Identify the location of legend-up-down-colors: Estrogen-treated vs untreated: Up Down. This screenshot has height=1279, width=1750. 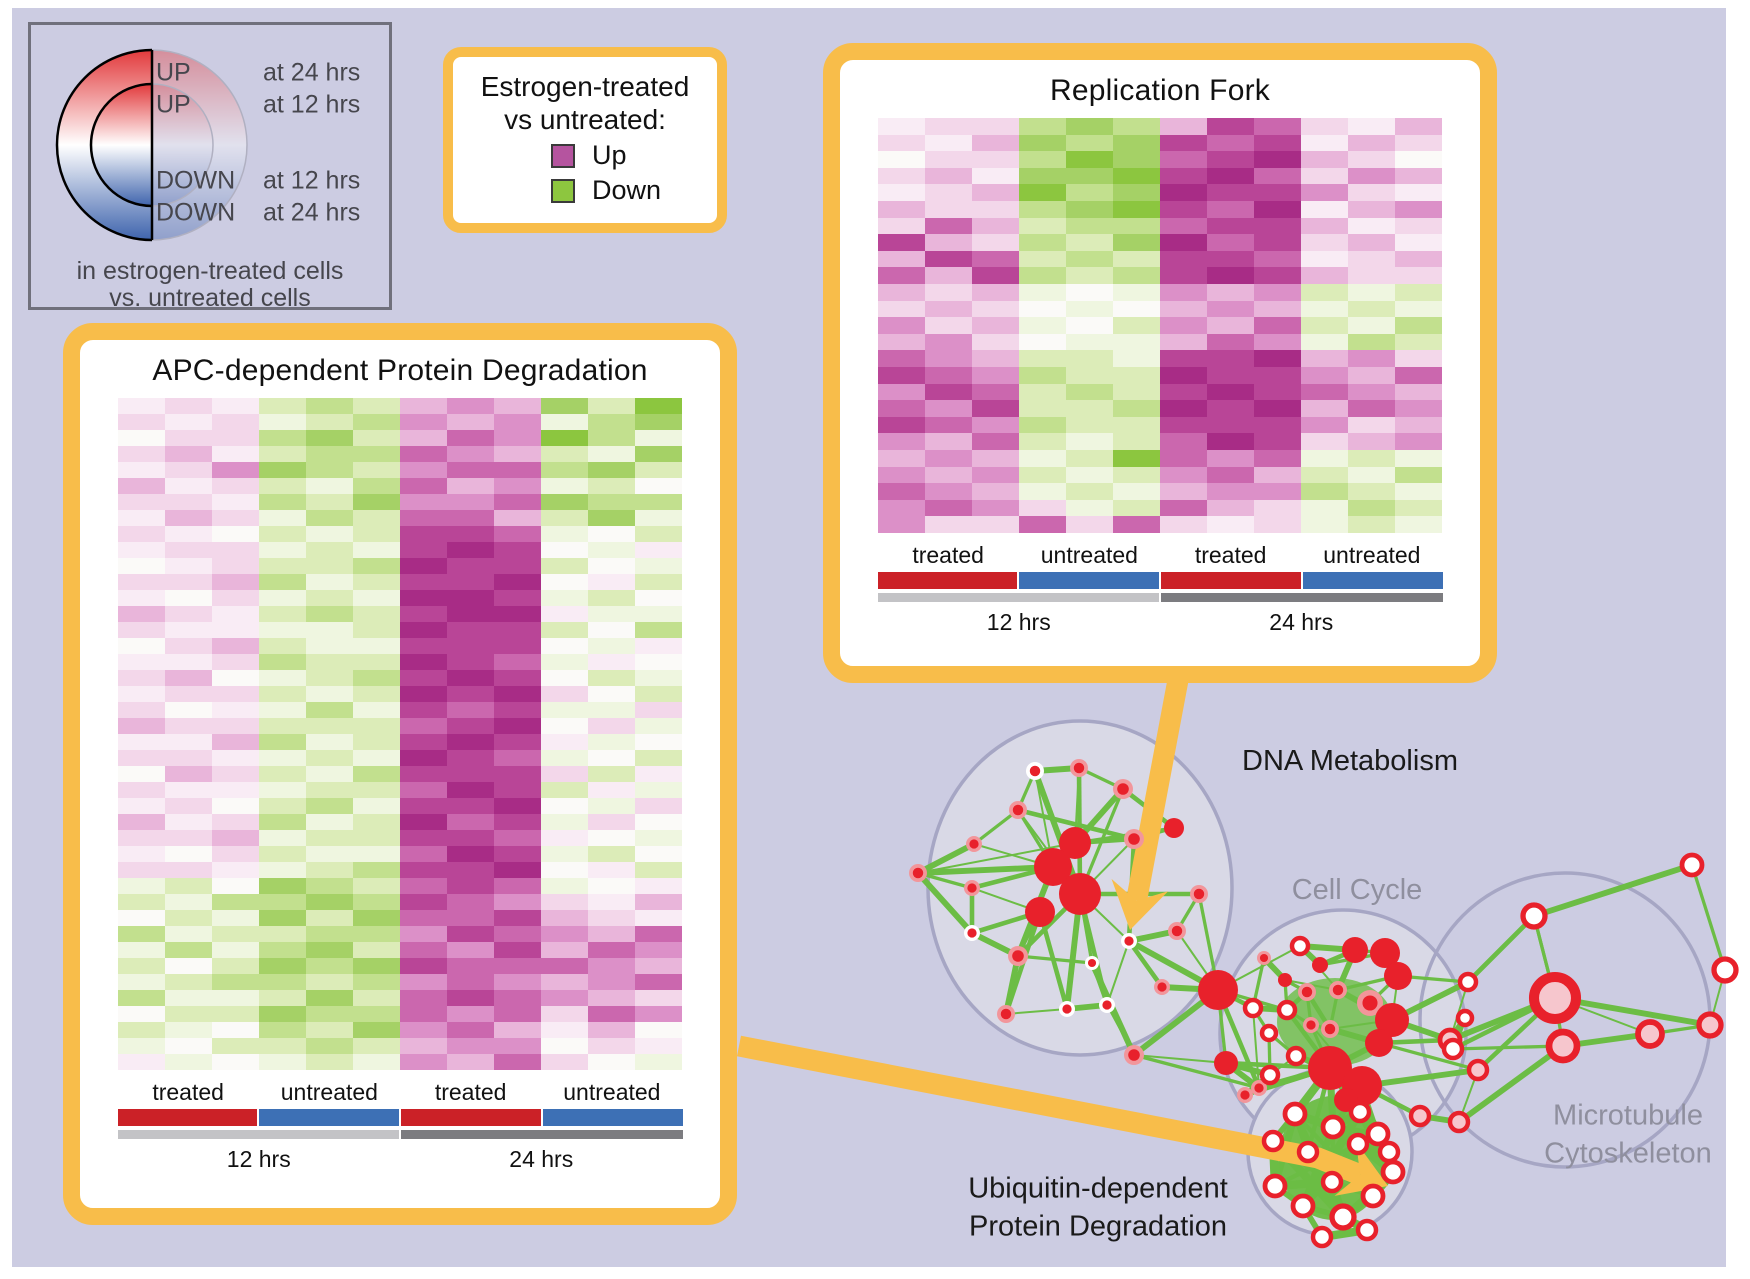
(585, 140).